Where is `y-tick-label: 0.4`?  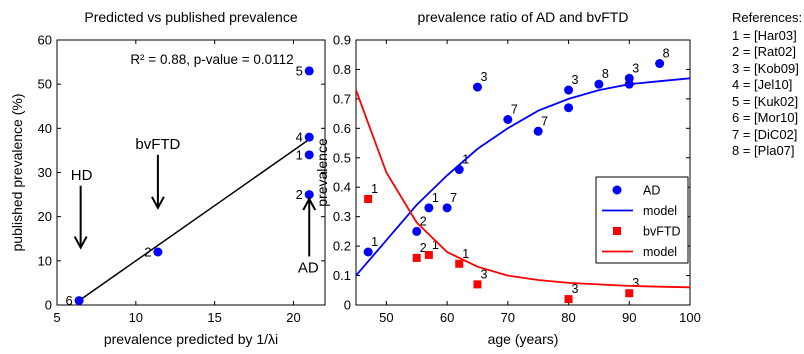
y-tick-label: 0.4 is located at coordinates (342, 187).